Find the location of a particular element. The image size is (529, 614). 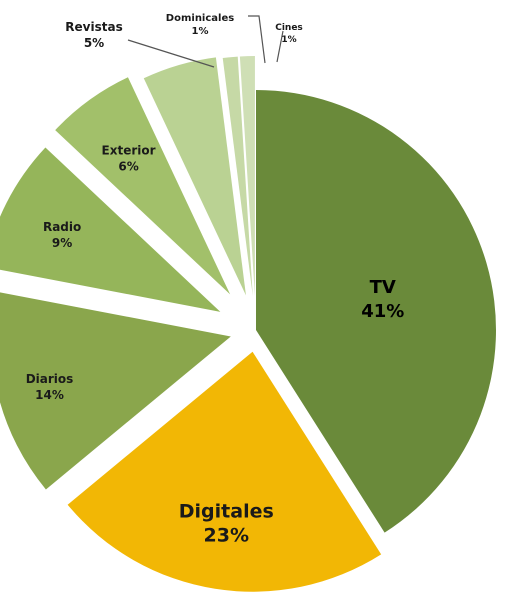

leader-lines is located at coordinates (205, 41).